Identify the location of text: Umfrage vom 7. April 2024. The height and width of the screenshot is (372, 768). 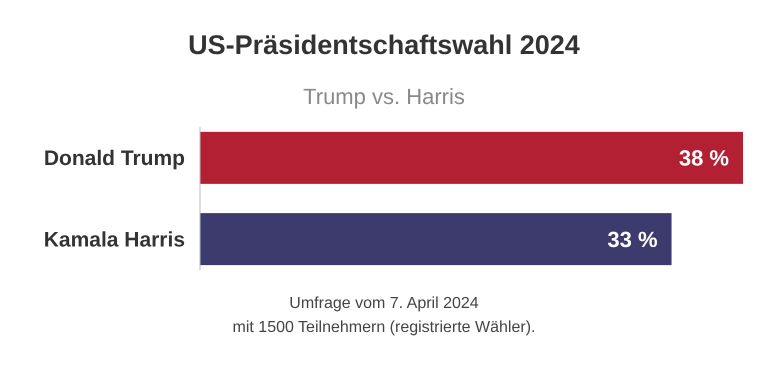
(384, 303).